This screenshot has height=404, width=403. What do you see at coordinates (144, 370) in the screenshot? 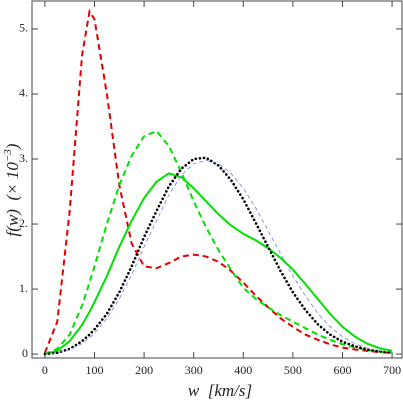
I see `x-tick-label: 200` at bounding box center [144, 370].